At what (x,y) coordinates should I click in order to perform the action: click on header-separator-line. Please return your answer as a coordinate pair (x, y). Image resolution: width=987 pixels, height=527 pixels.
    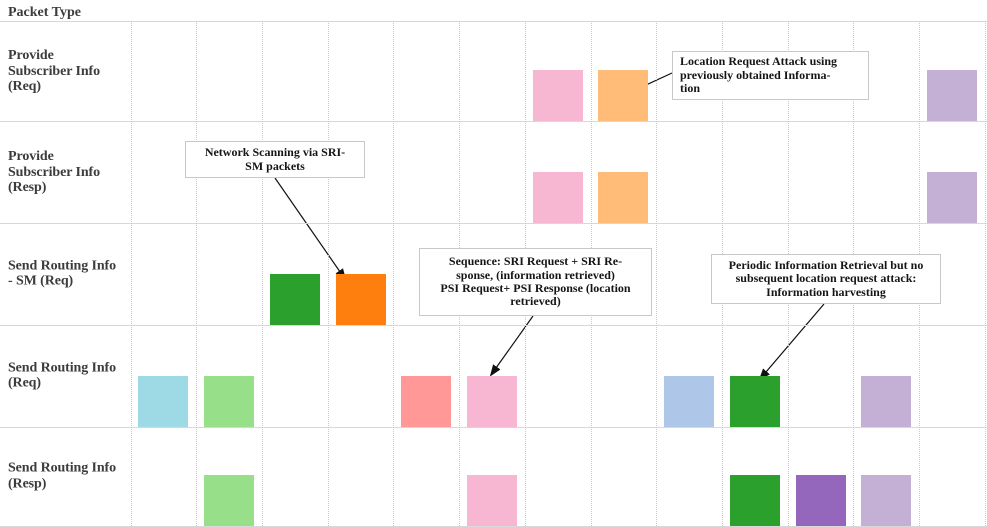
    Looking at the image, I should click on (493, 21).